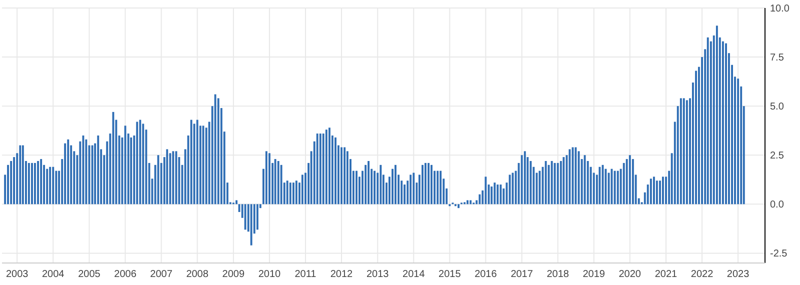  What do you see at coordinates (594, 274) in the screenshot?
I see `x-tick-label: 2019` at bounding box center [594, 274].